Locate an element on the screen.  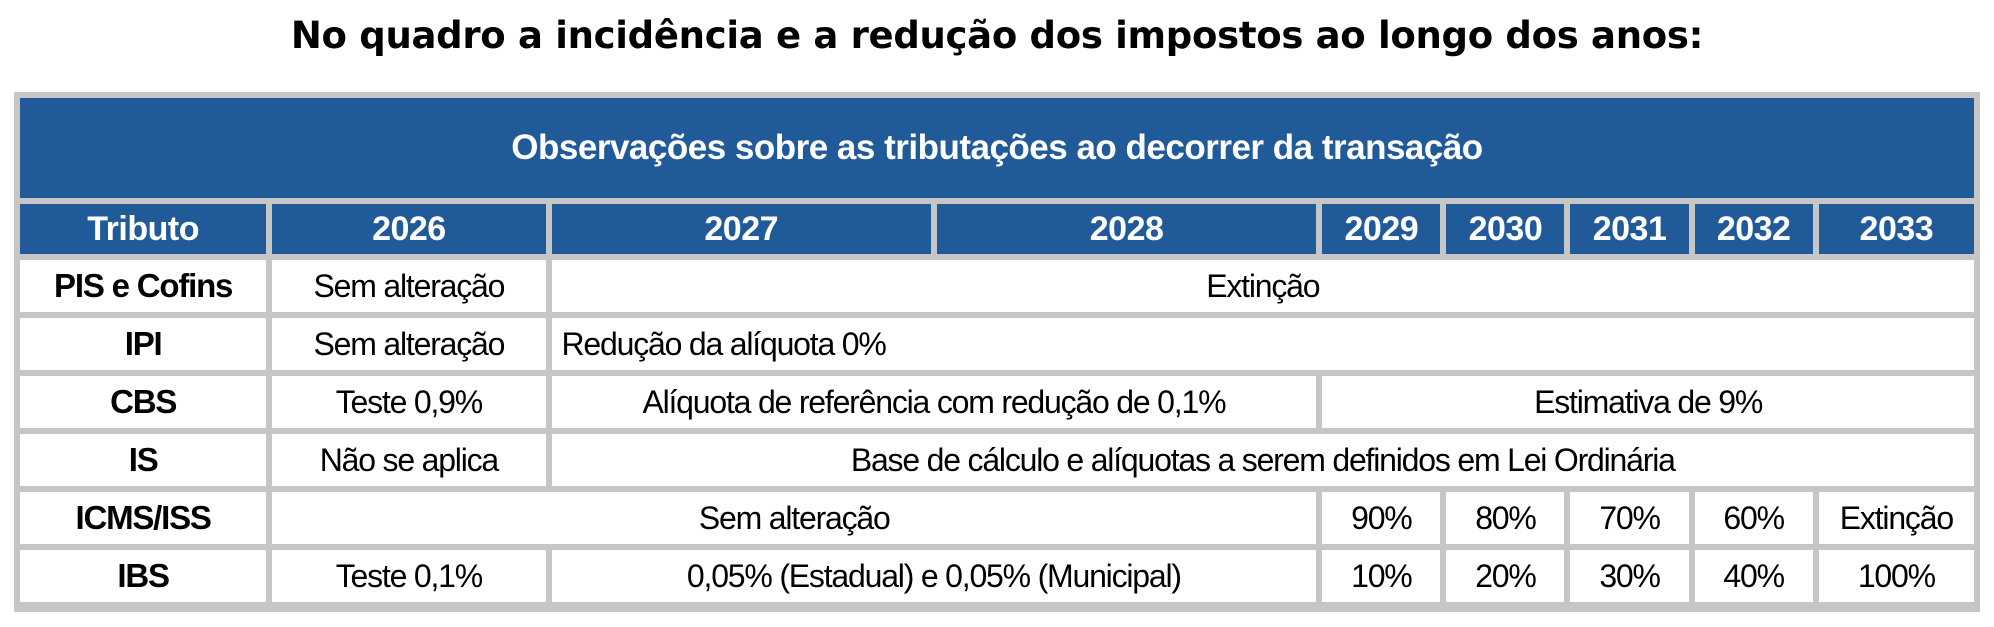
cell-2033: Extinção is located at coordinates (1896, 518).